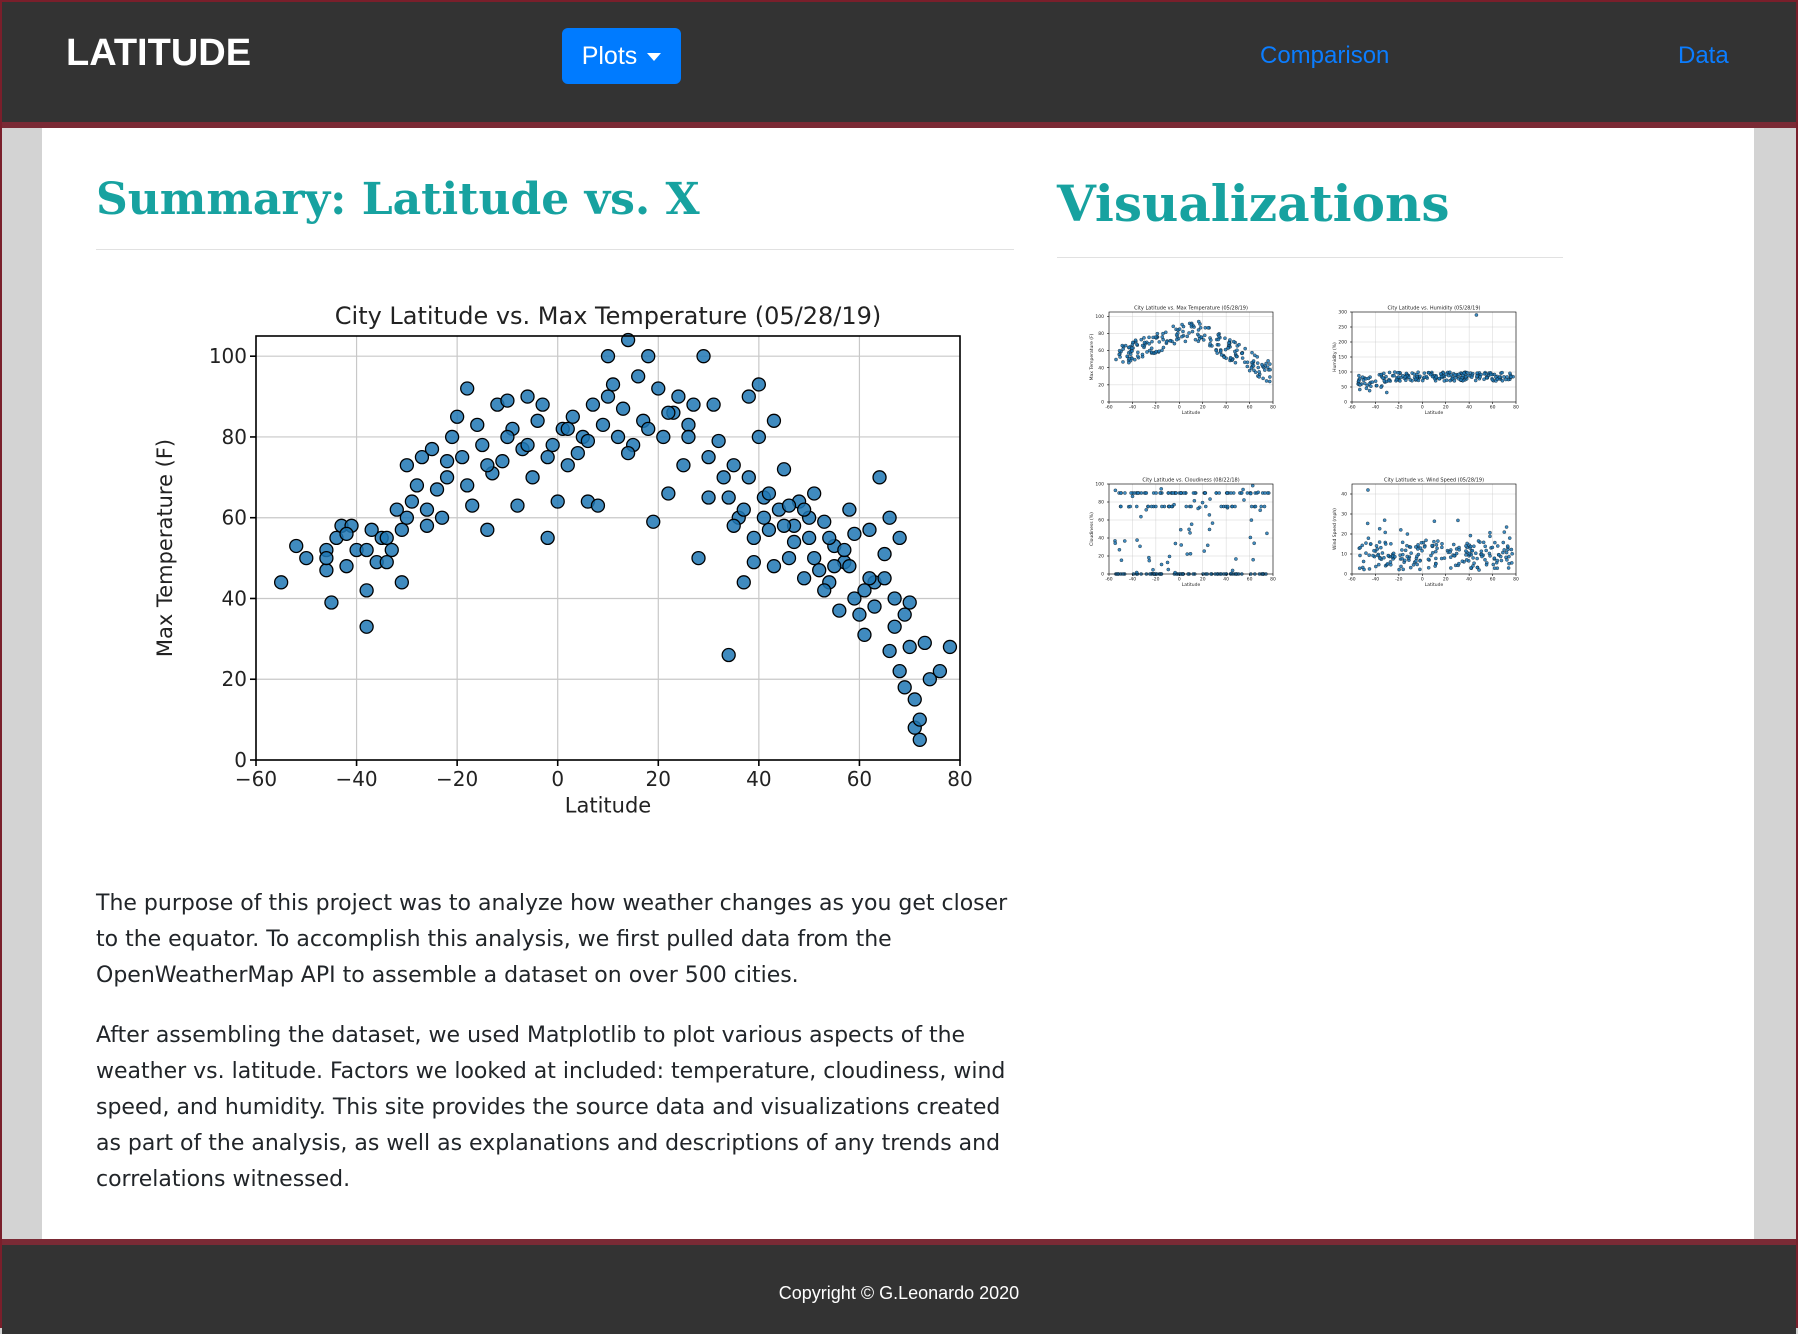 The image size is (1798, 1334). Describe the element at coordinates (1703, 55) in the screenshot. I see `nav-link-data: Data` at that location.